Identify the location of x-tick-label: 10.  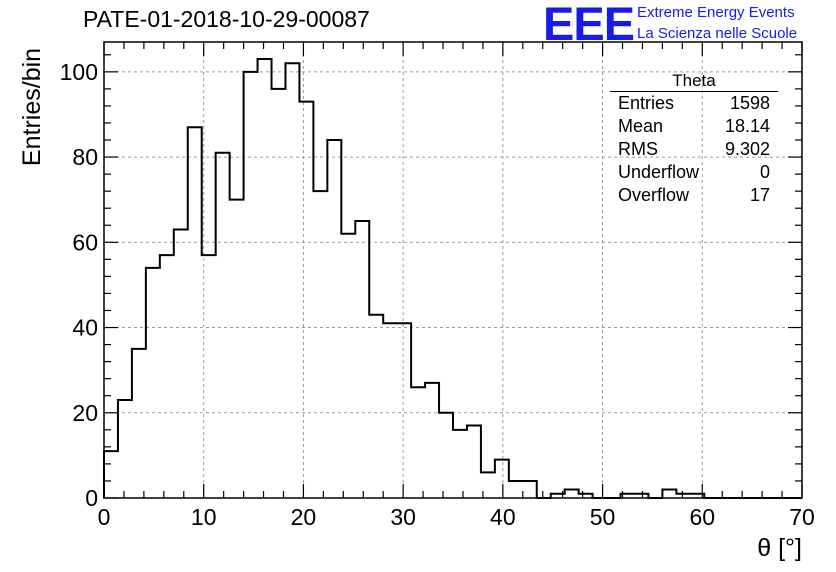
(204, 517).